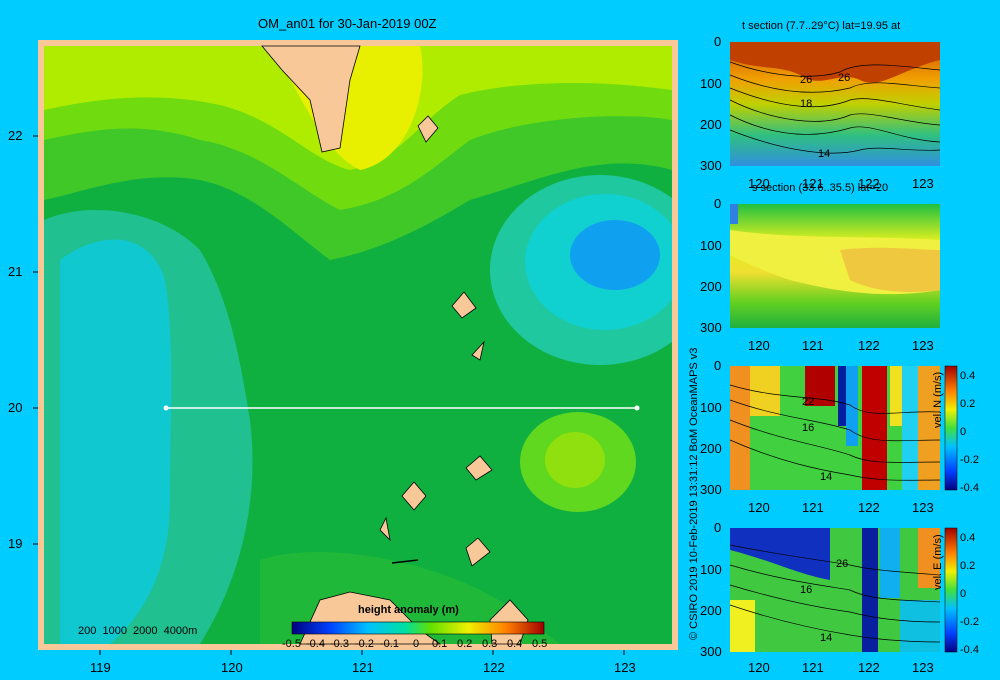 The width and height of the screenshot is (1000, 680). I want to click on lon-tick: 122, so click(494, 667).